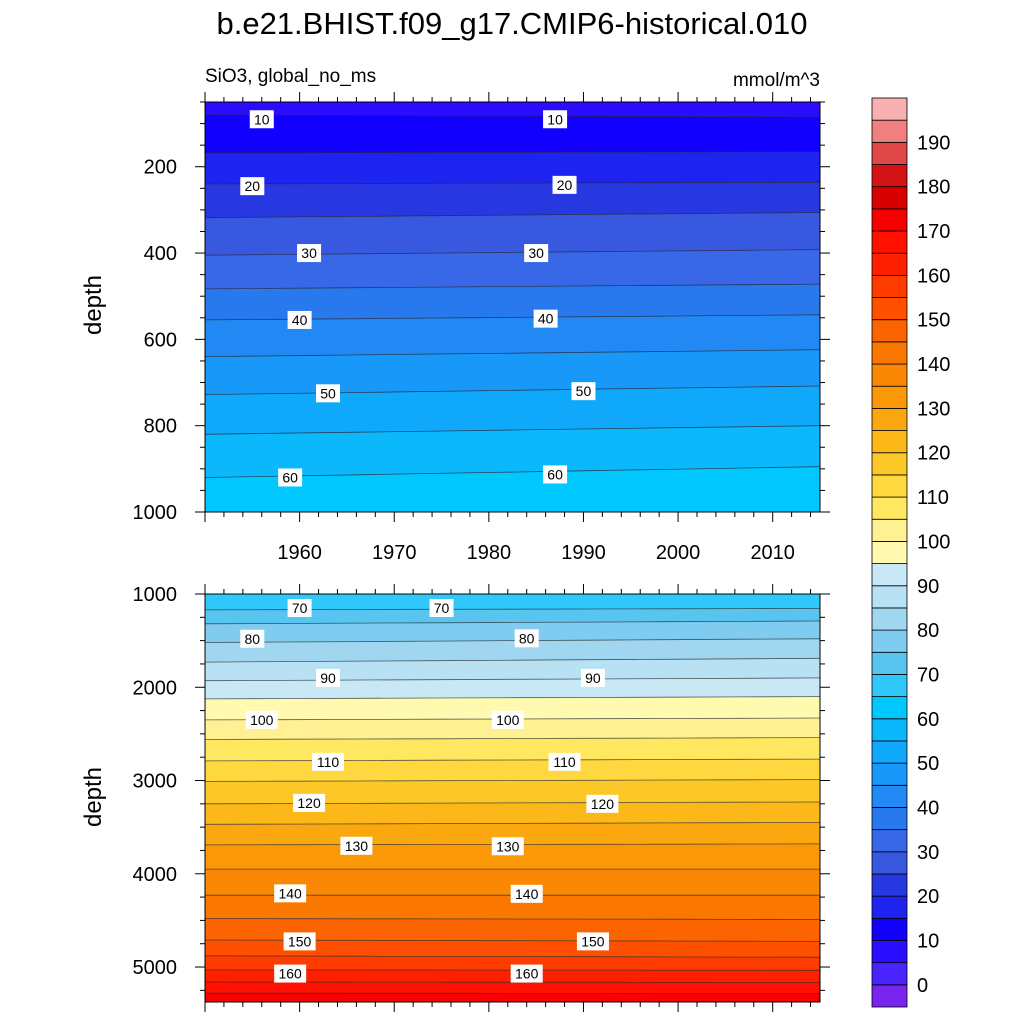 Image resolution: width=1024 pixels, height=1024 pixels. I want to click on x-tick-label: 1970, so click(394, 553).